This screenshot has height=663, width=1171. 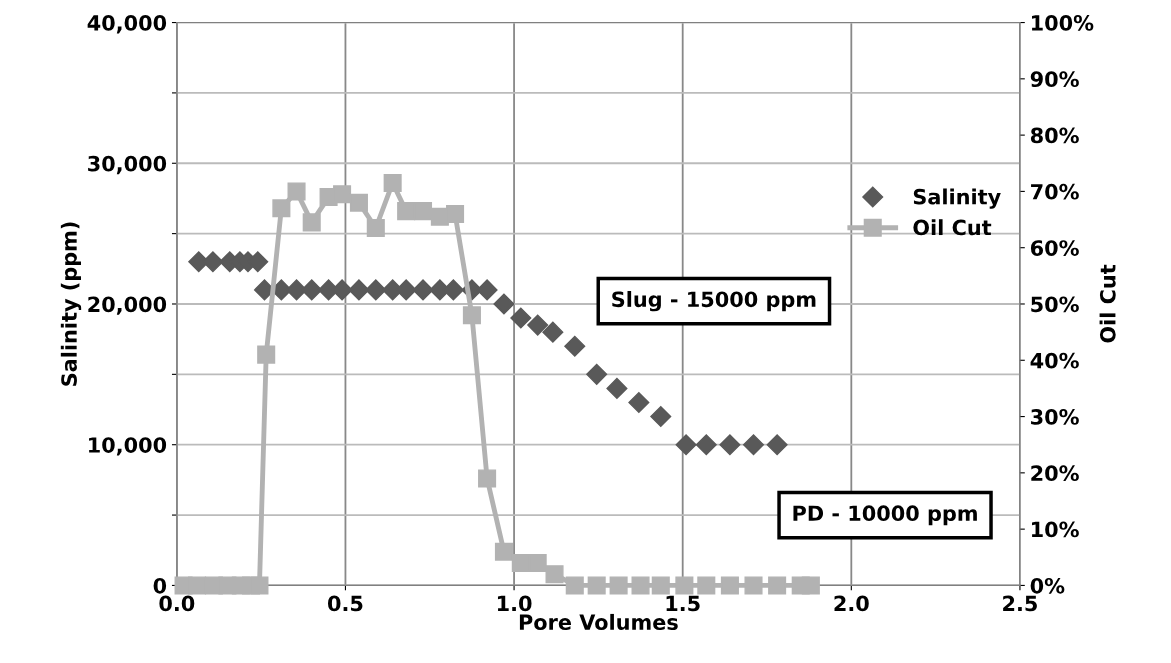 What do you see at coordinates (1054, 248) in the screenshot?
I see `y2-tick-label: 60%` at bounding box center [1054, 248].